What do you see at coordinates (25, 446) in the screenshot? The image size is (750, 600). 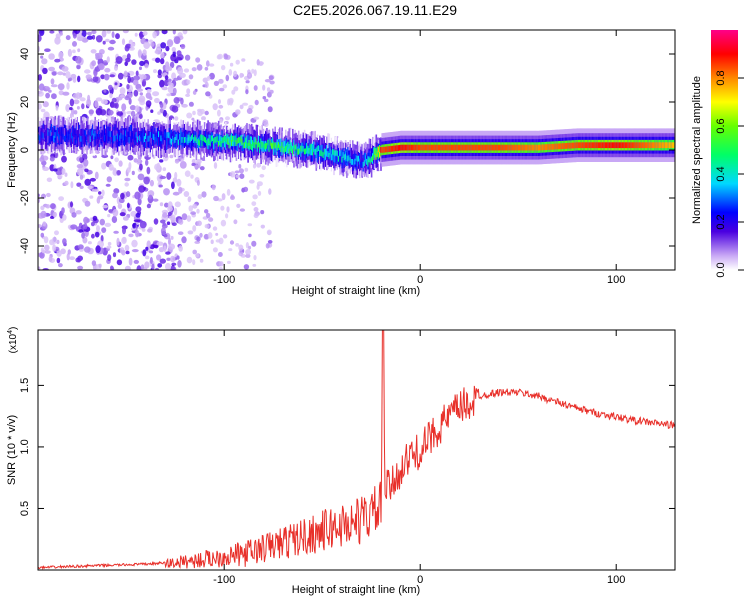 I see `y-tick-label: 1.0` at bounding box center [25, 446].